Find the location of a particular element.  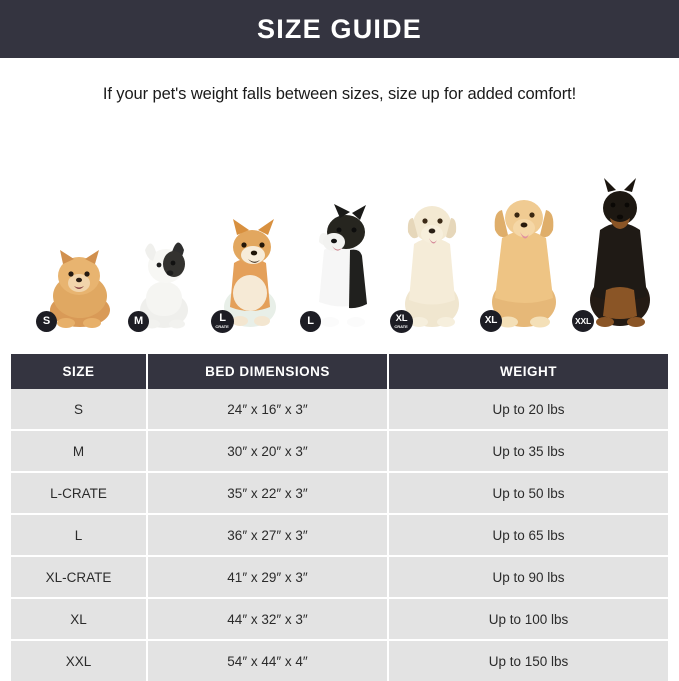

cell-size: XL-CRATE is located at coordinates (79, 577).